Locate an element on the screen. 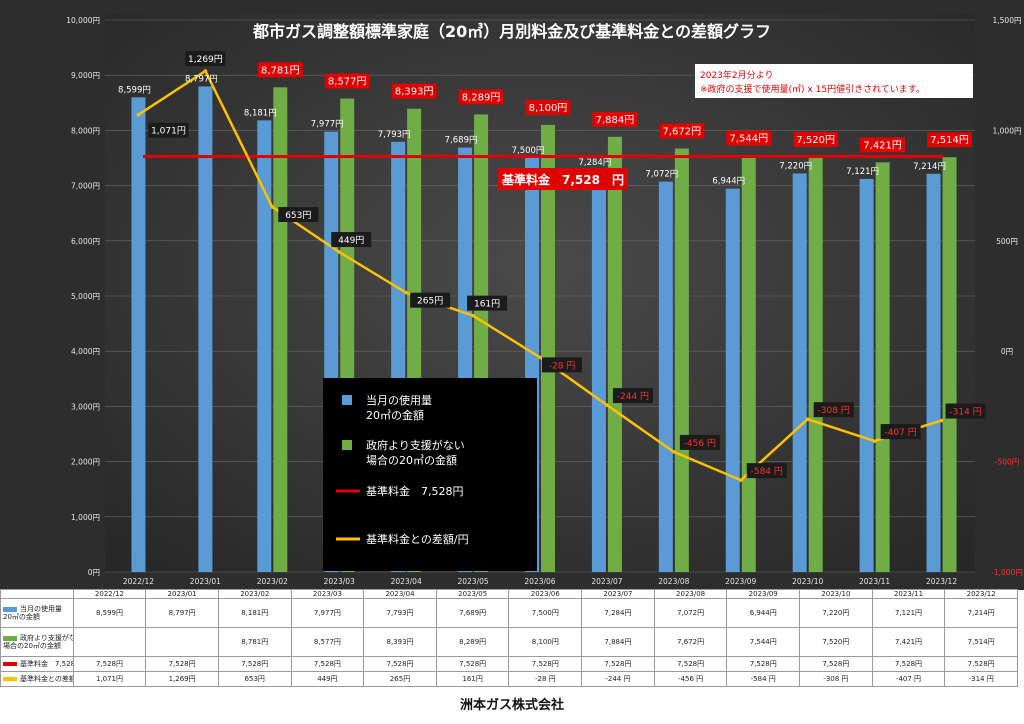 This screenshot has width=1024, height=724. y-left-tick-label: 2,000円 is located at coordinates (85, 462).